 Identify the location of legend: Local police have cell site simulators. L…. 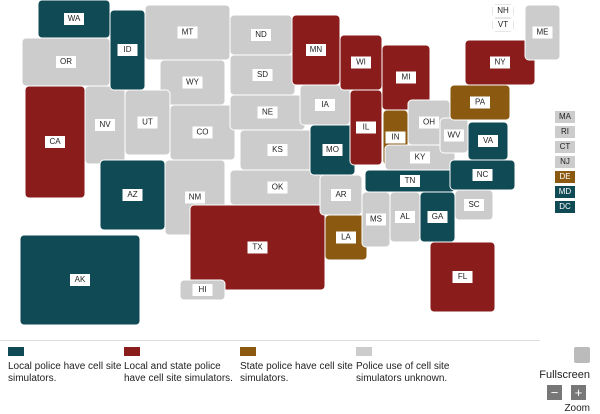
(270, 370).